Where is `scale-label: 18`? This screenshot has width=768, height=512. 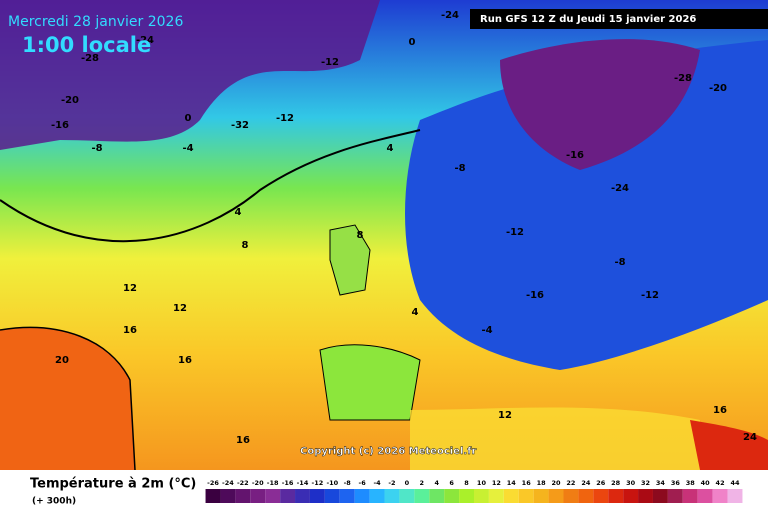
scale-label: 18 is located at coordinates (542, 483).